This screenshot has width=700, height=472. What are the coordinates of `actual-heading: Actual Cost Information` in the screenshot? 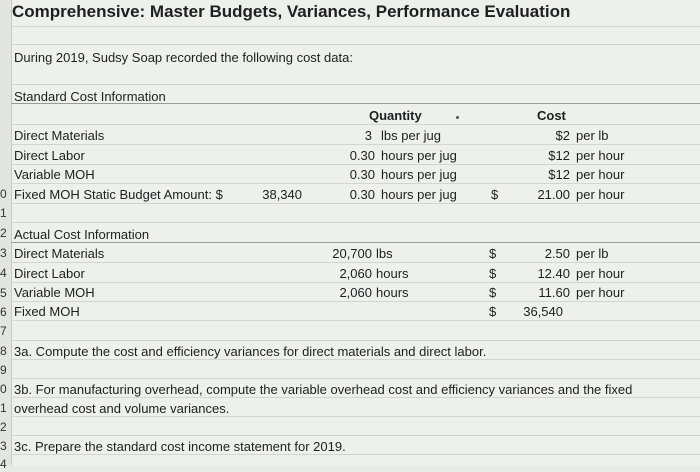 It's located at (82, 234).